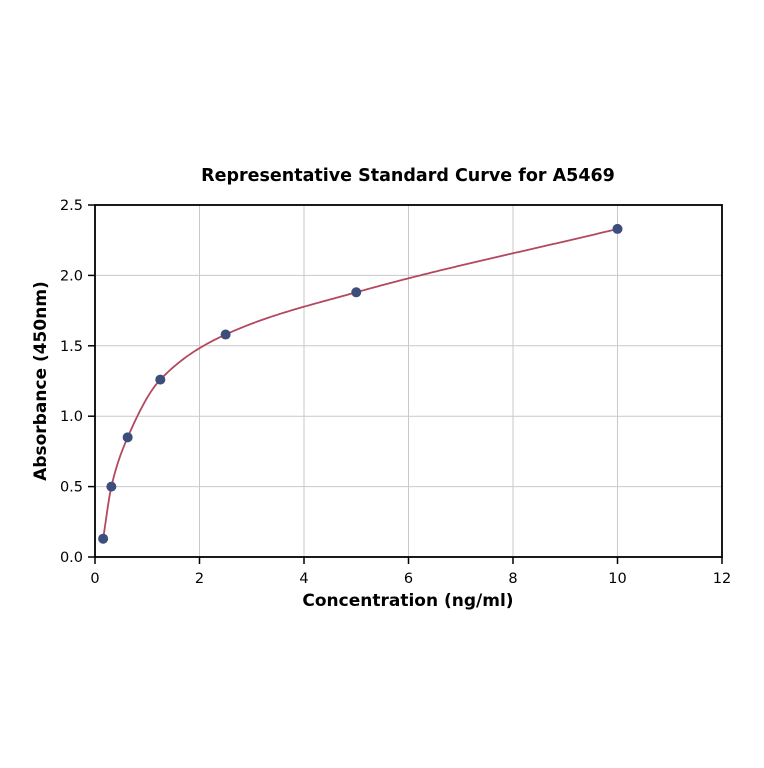 The image size is (764, 768). I want to click on y-tick-label: 2.5, so click(71, 206).